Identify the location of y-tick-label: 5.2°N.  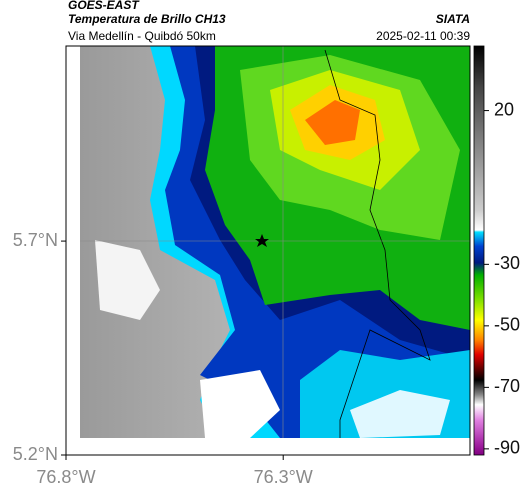
(35, 454).